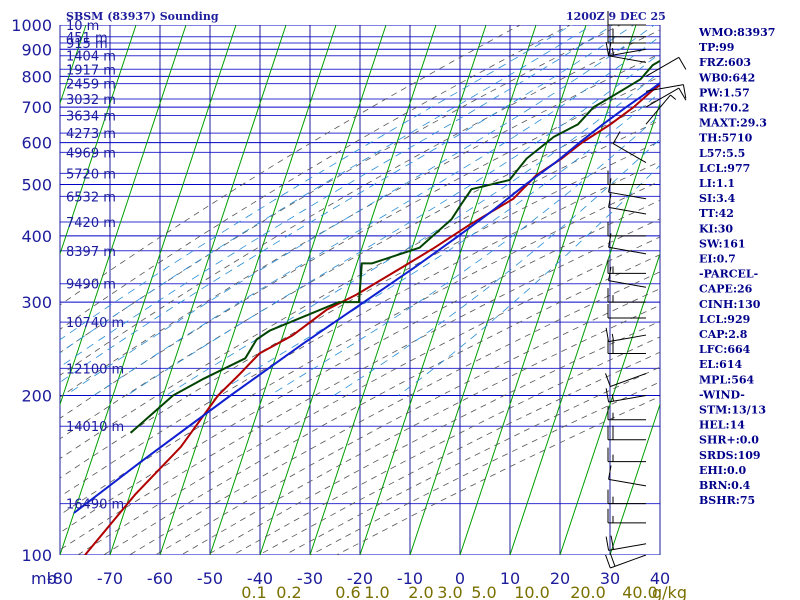 The image size is (800, 600). I want to click on temperature-tick-label: -60, so click(160, 578).